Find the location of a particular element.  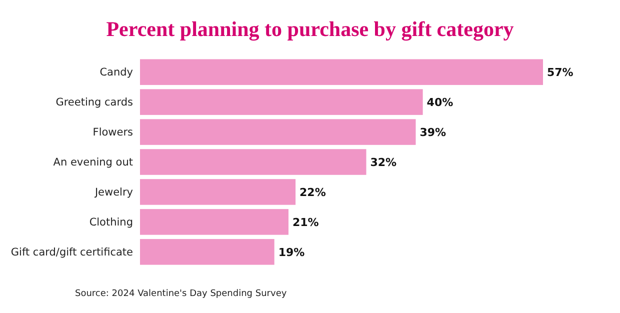

data-label: 19% is located at coordinates (291, 252).